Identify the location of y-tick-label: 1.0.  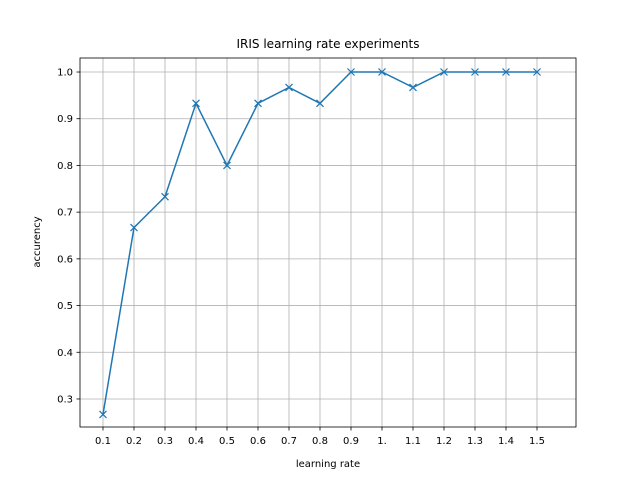
(65, 73).